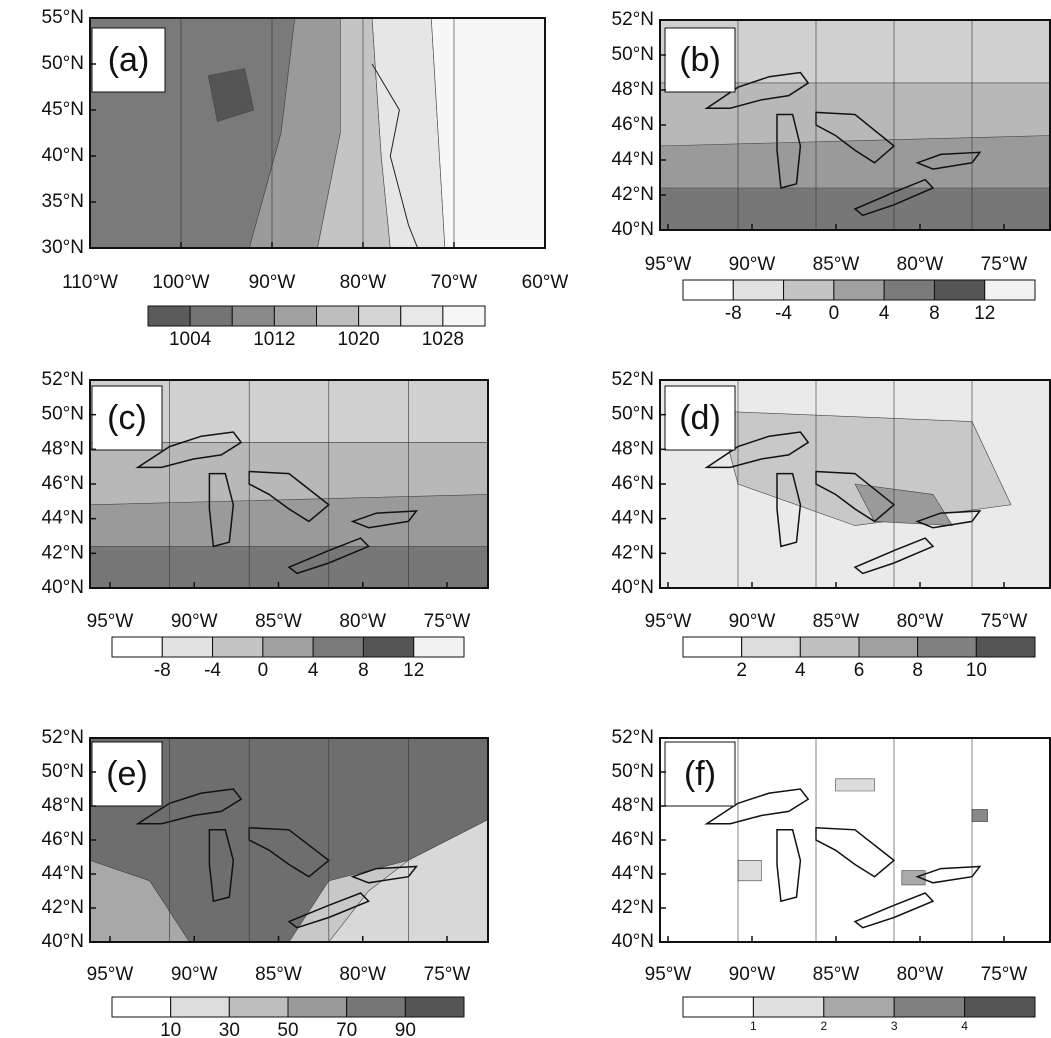 The height and width of the screenshot is (1038, 1051). I want to click on colorbar-label: 3, so click(894, 1026).